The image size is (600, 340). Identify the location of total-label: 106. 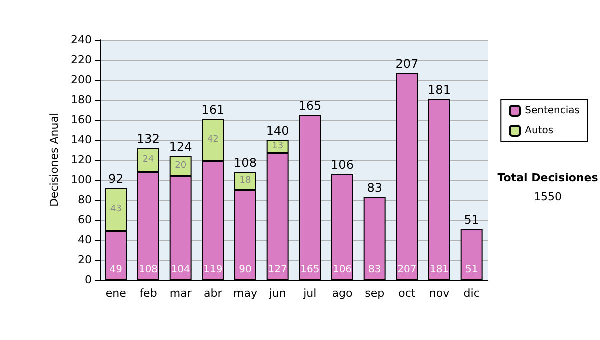
(342, 165).